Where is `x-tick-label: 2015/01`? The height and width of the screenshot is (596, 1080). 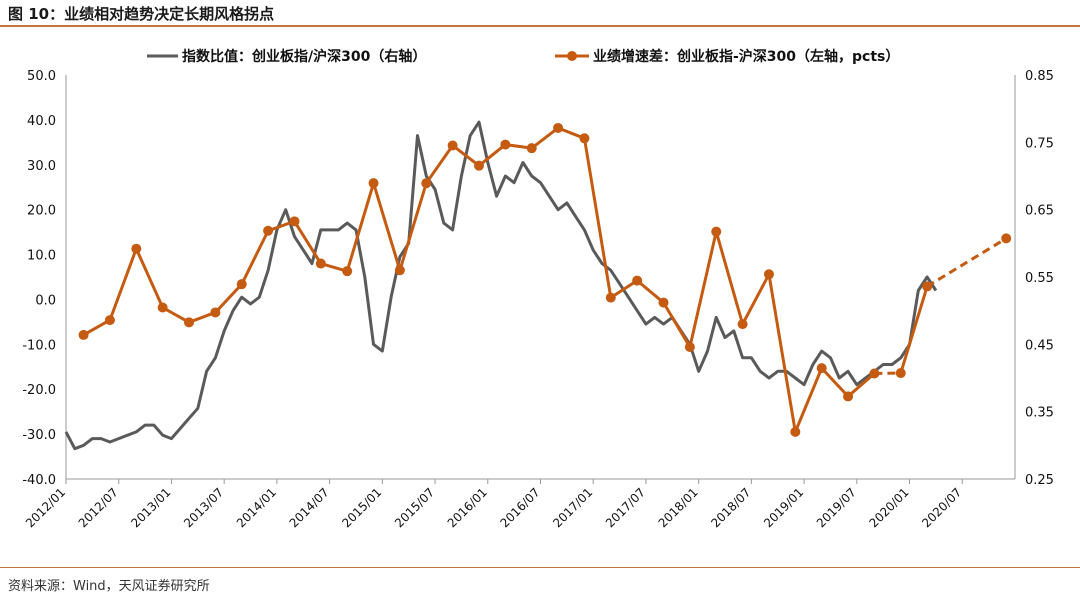
x-tick-label: 2015/01 is located at coordinates (361, 507).